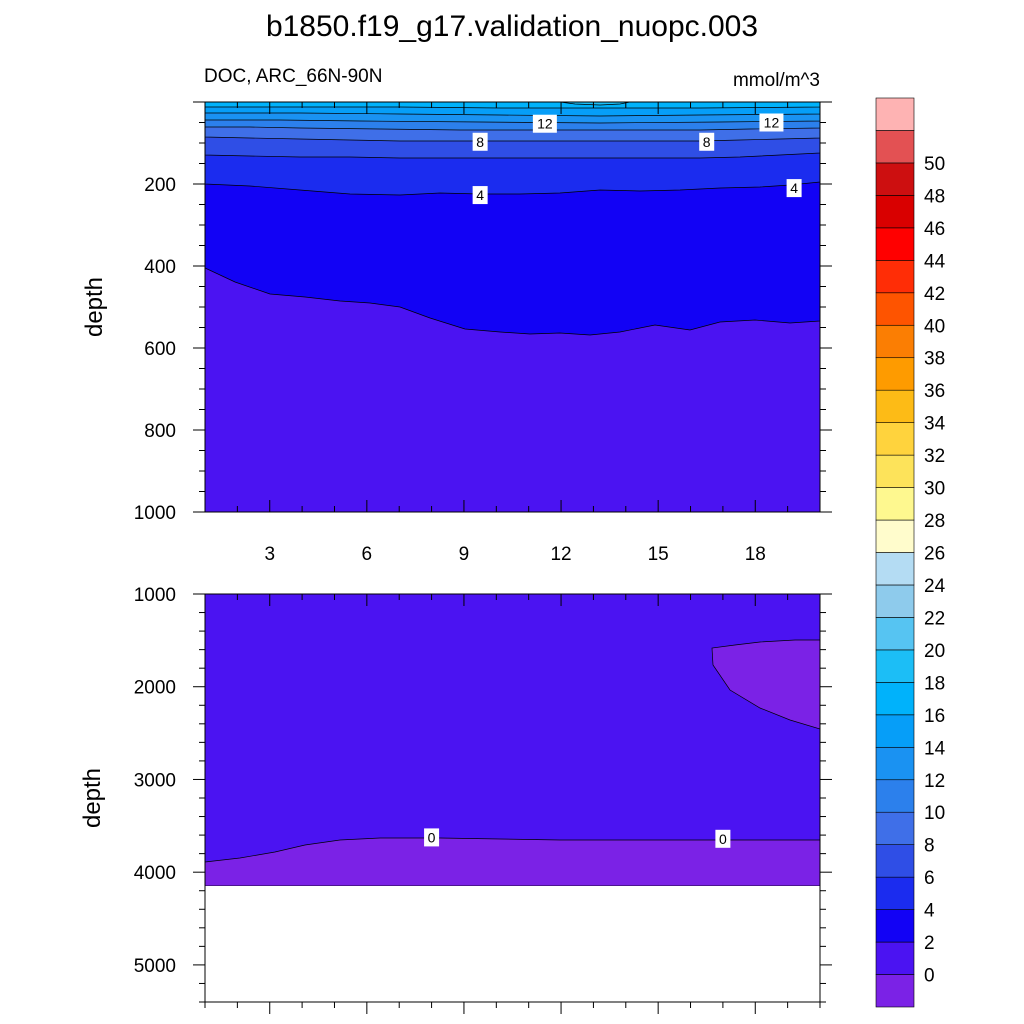 This screenshot has width=1024, height=1024. Describe the element at coordinates (934, 489) in the screenshot. I see `colorbar-tick-label: 30` at that location.